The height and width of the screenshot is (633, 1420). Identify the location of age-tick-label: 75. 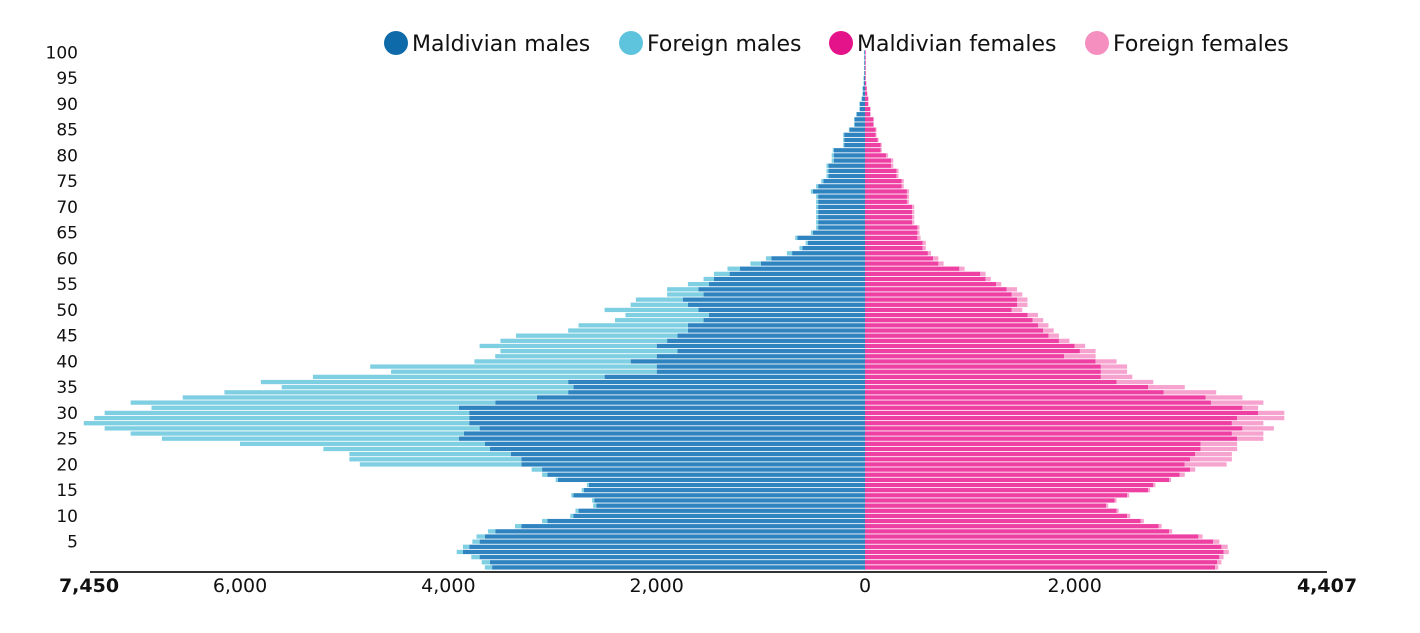
(67, 182).